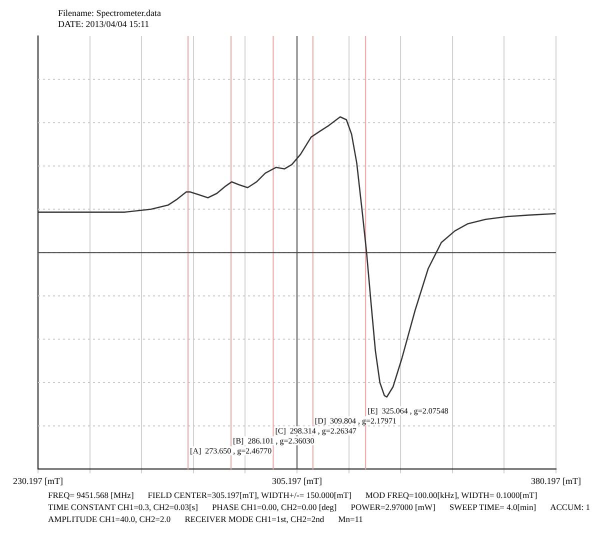 The image size is (598, 544). What do you see at coordinates (109, 519) in the screenshot?
I see `text: AMPLITUDE CH1=40.0, CH2=2.0` at bounding box center [109, 519].